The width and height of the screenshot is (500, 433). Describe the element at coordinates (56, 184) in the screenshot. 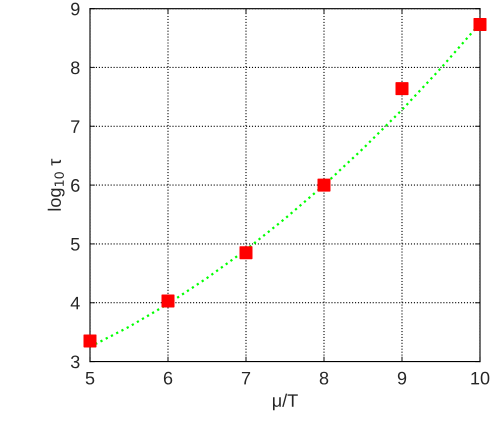

I see `y-axis-title: log$_{10}$ τ` at that location.